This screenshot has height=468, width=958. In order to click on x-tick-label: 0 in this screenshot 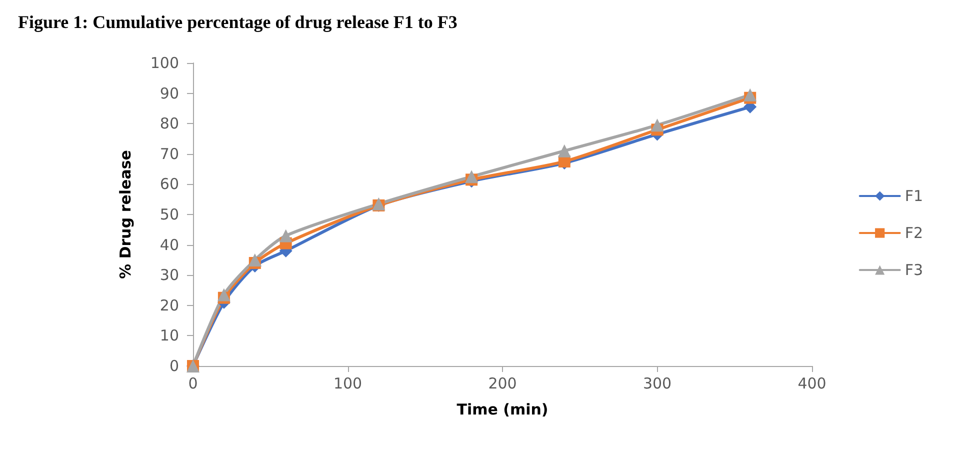, I will do `click(193, 383)`.